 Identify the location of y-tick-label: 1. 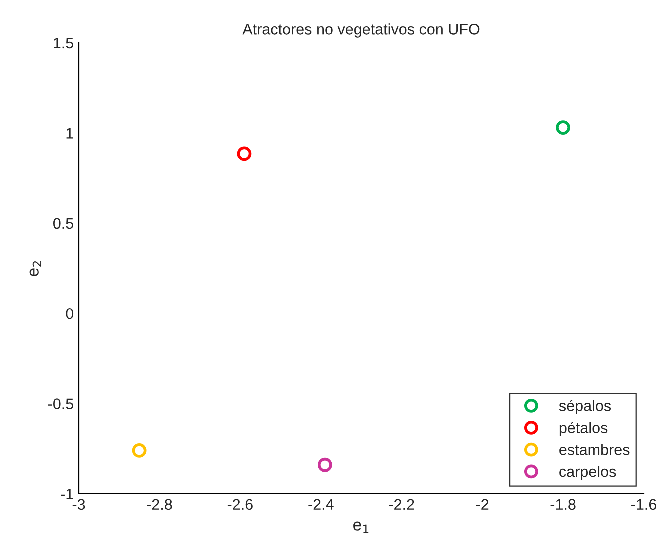
(70, 133).